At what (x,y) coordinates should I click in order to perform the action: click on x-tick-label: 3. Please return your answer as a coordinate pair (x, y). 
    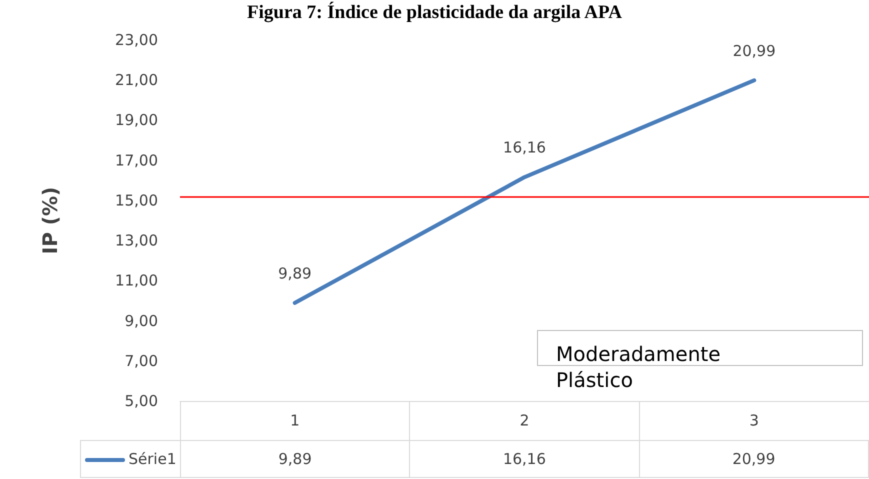
    Looking at the image, I should click on (754, 421).